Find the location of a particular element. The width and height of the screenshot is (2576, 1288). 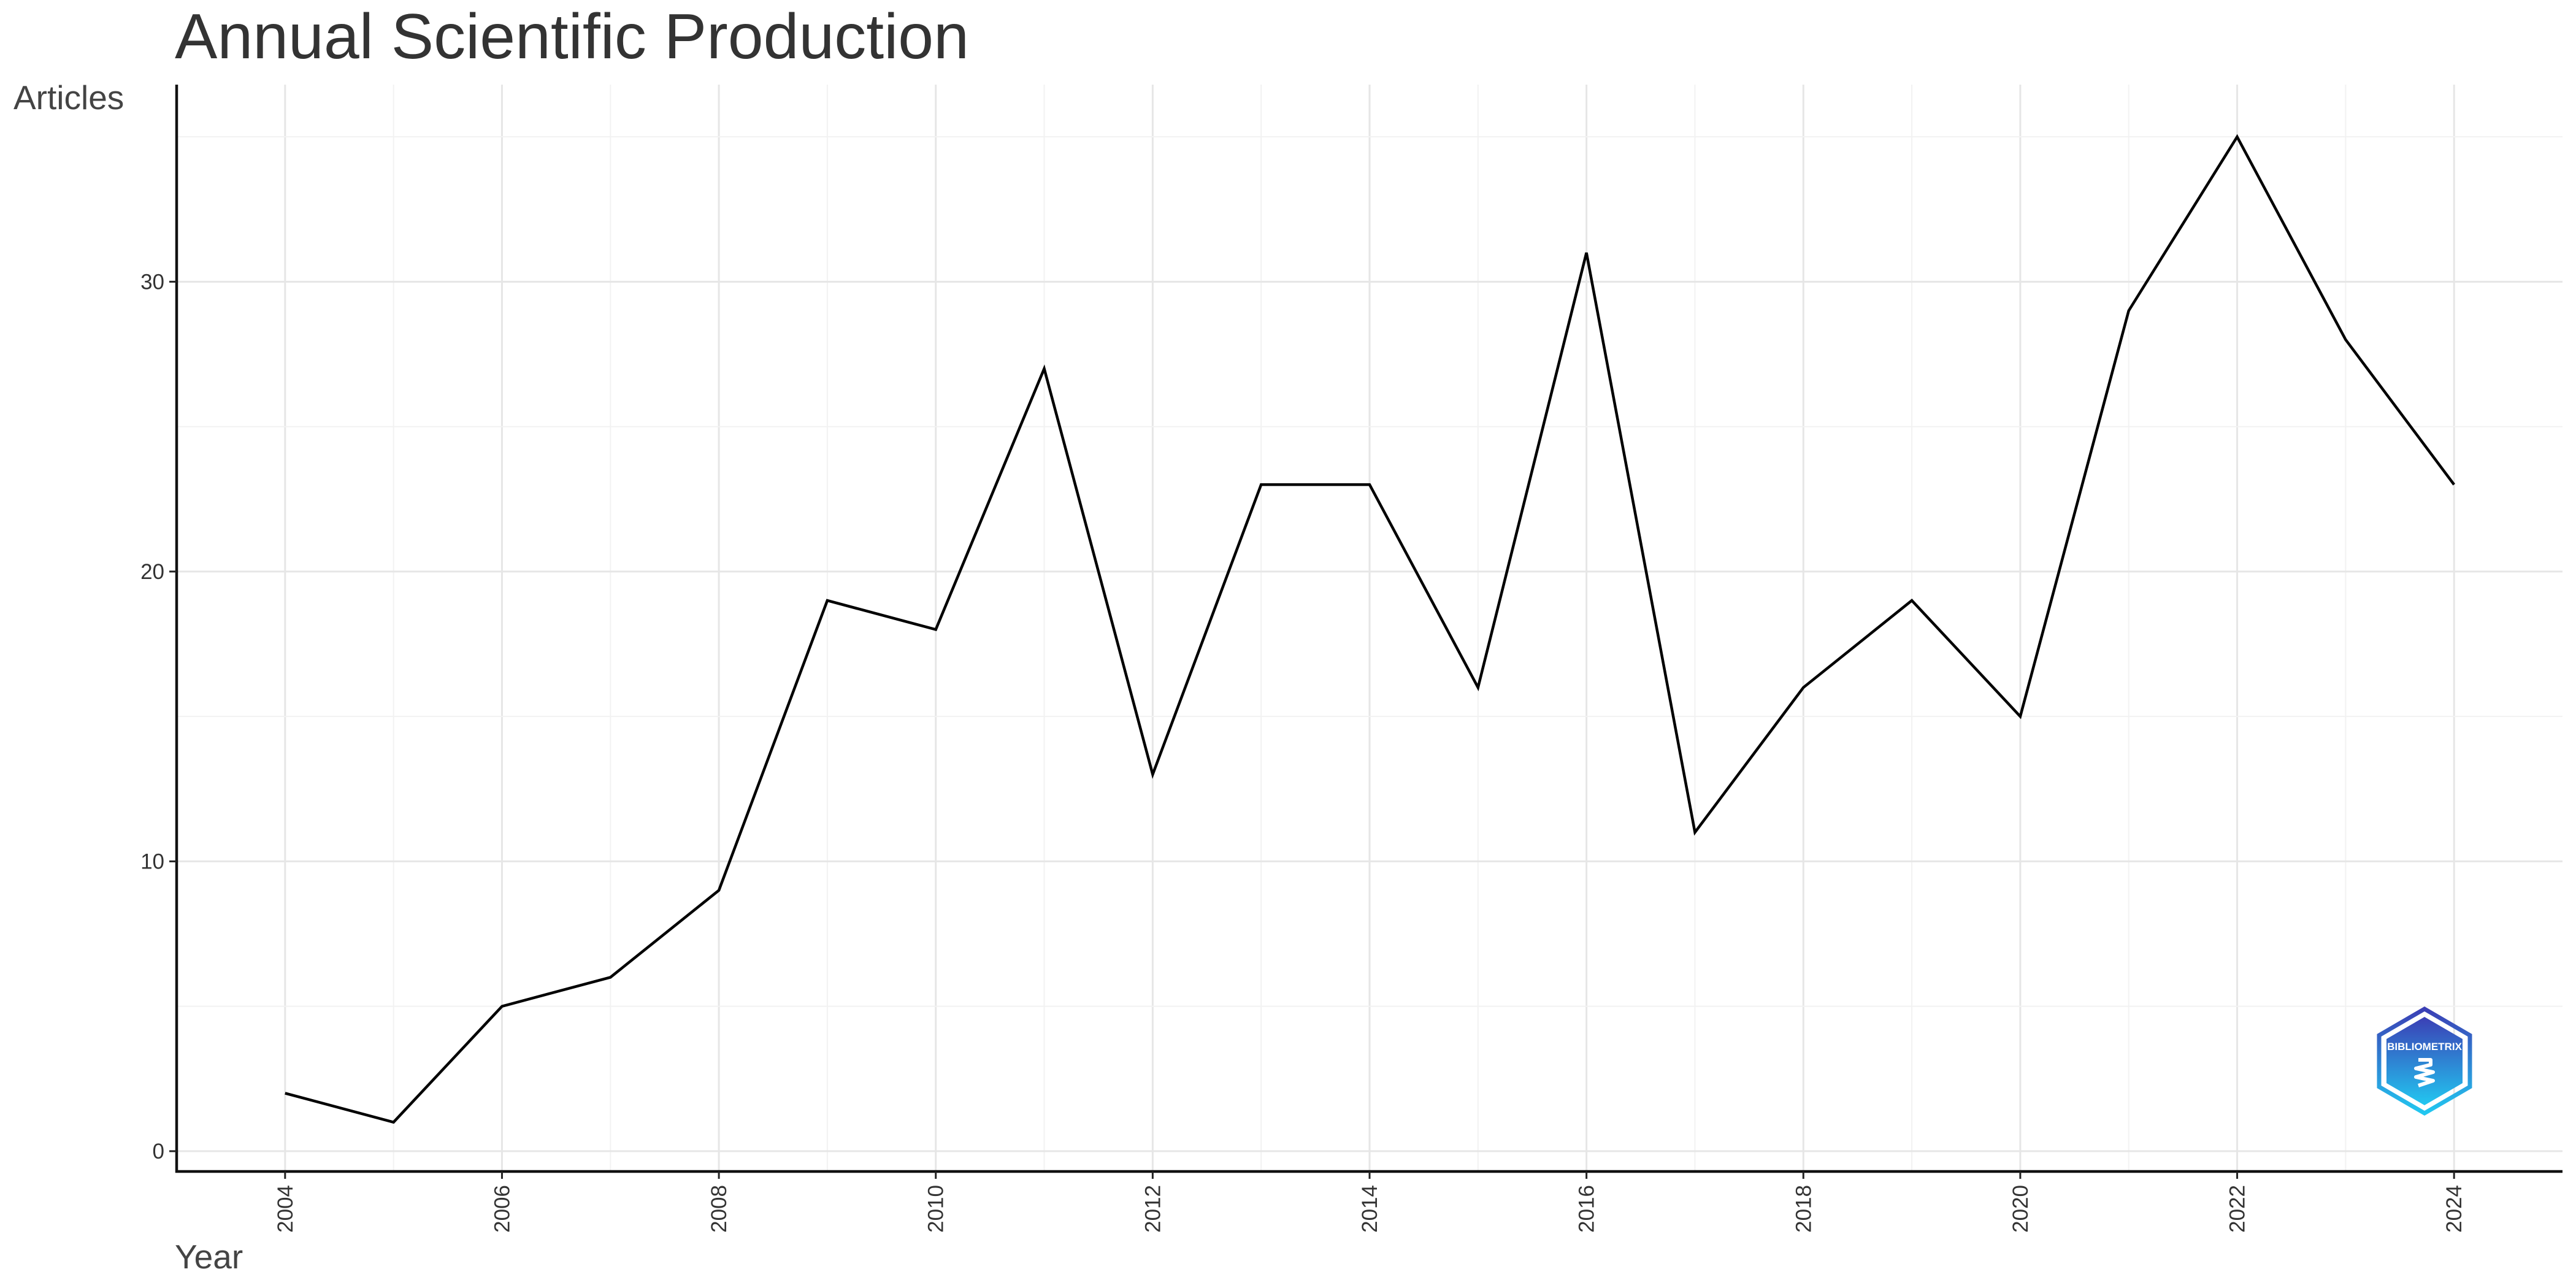

x-tick-label: 2018 is located at coordinates (1803, 1209).